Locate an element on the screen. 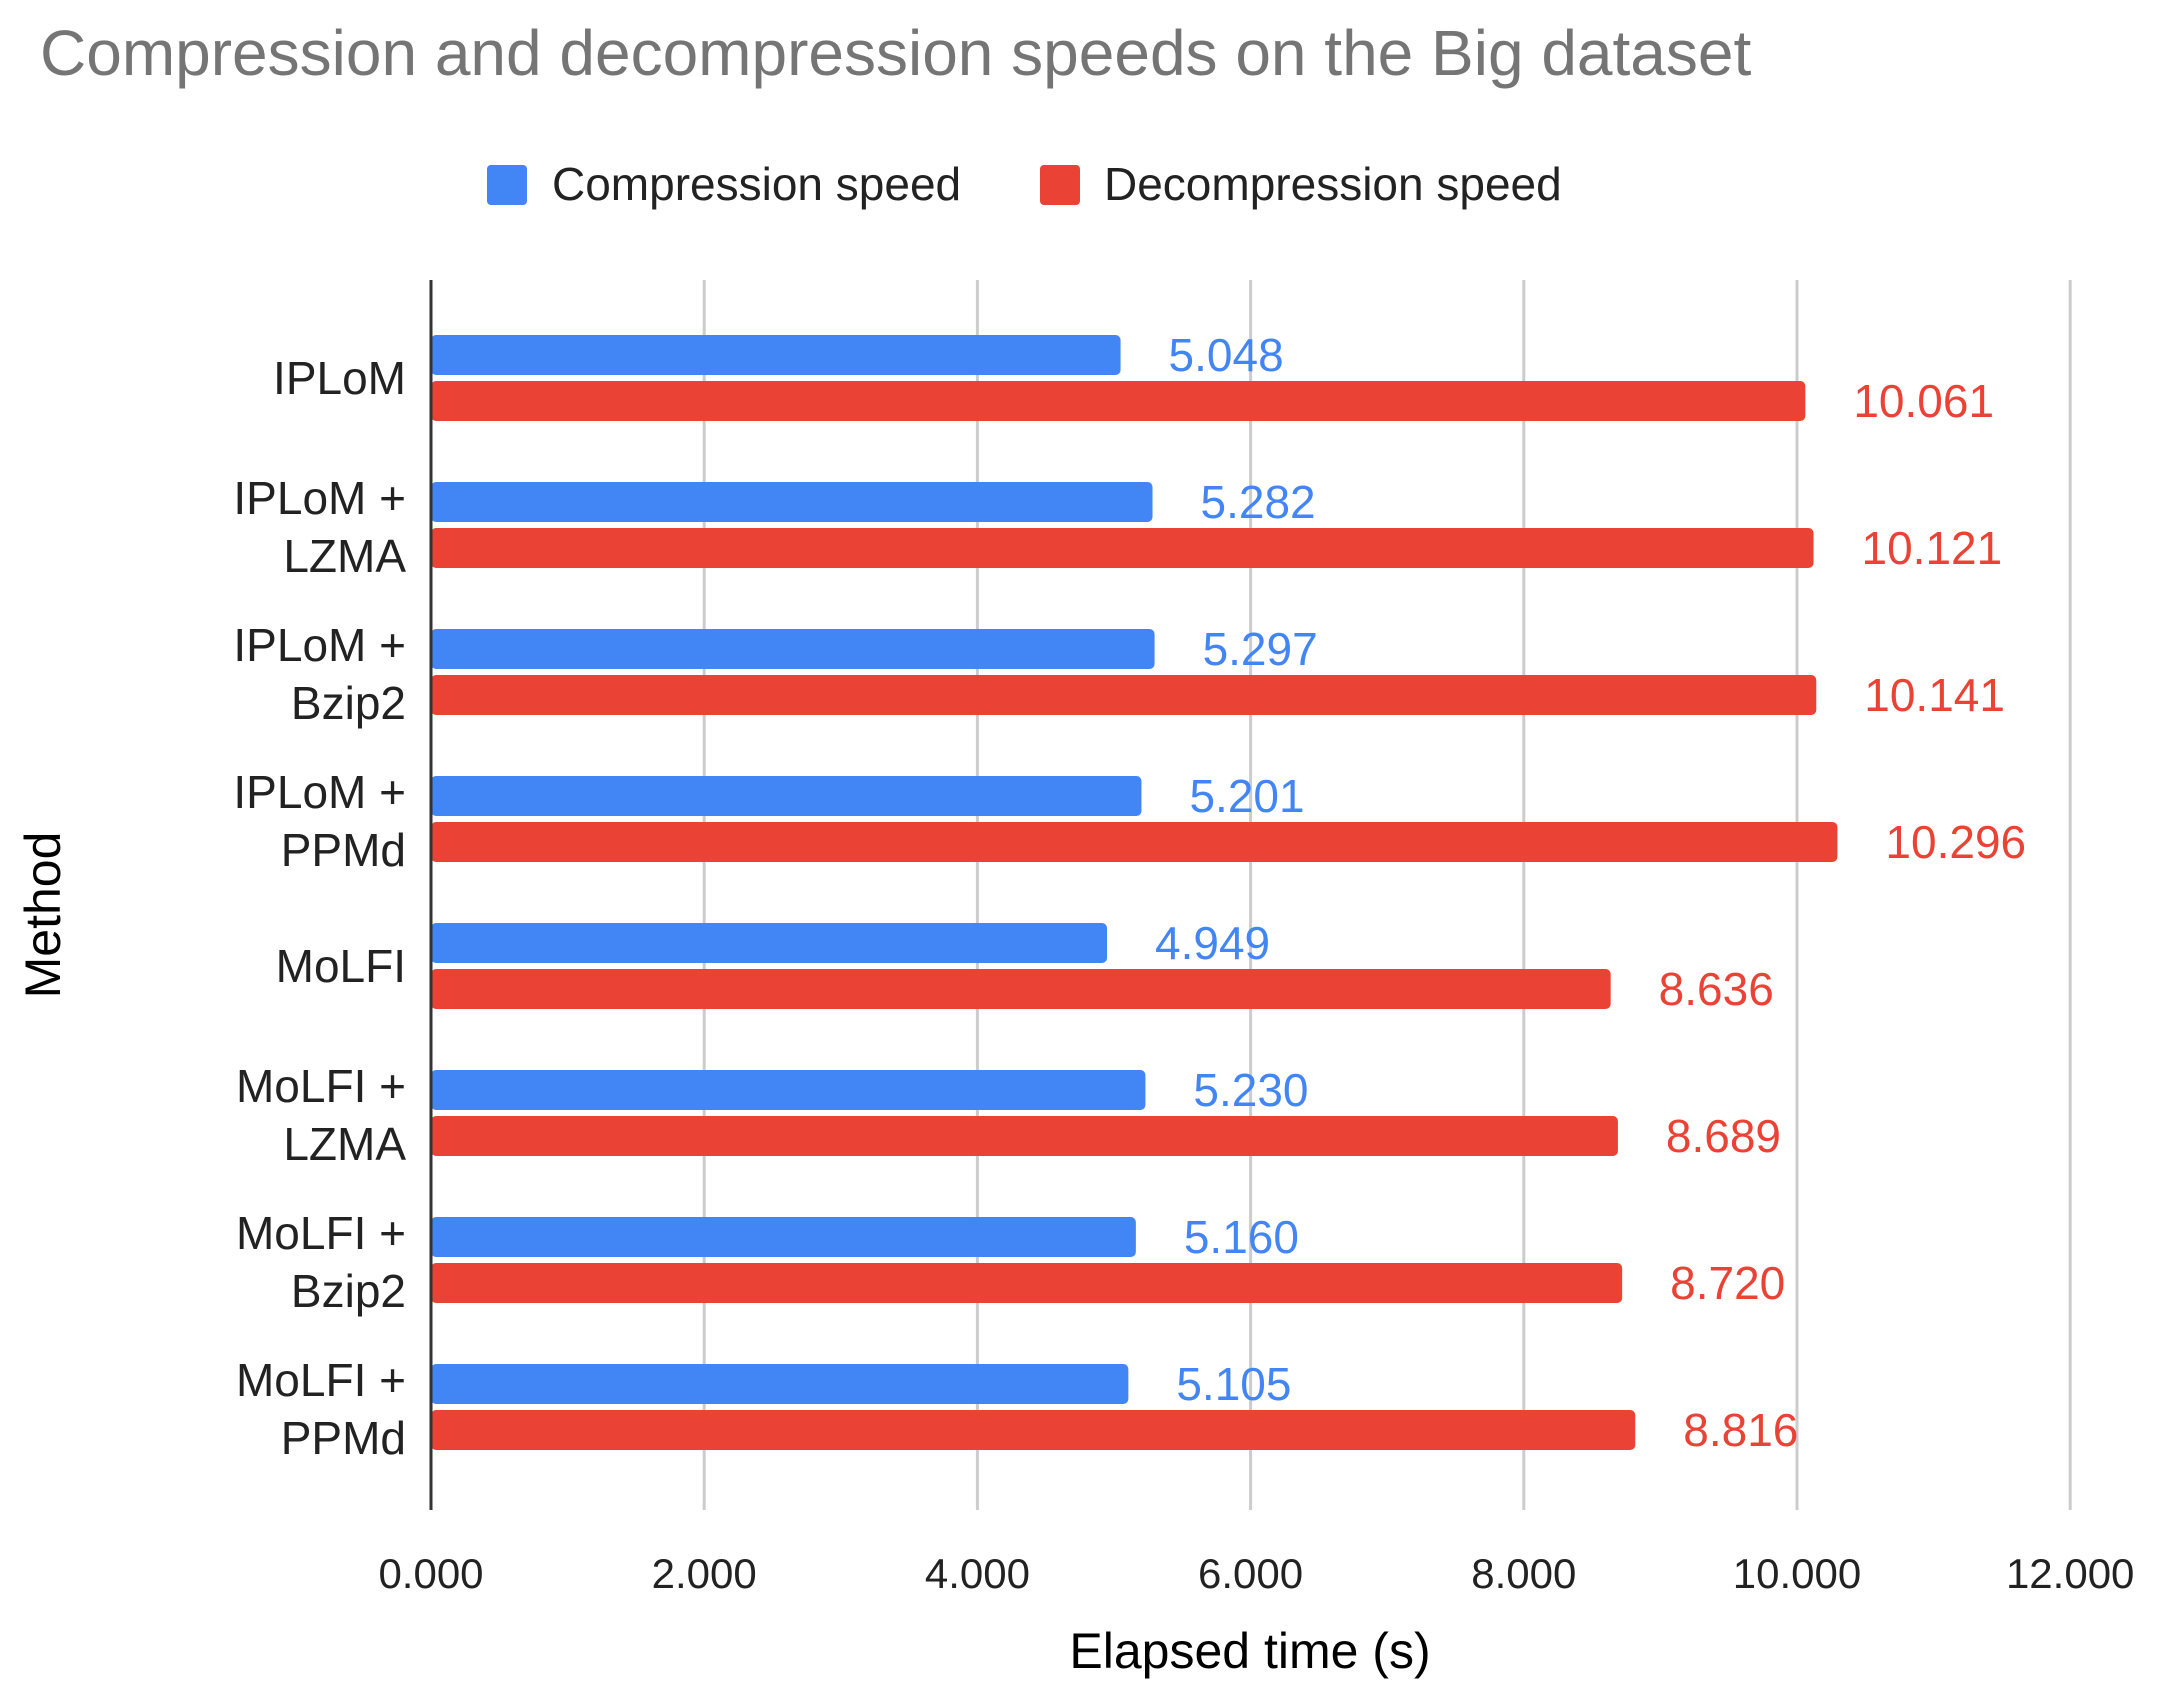  data-label-1-2: 10.141 is located at coordinates (1934, 695).